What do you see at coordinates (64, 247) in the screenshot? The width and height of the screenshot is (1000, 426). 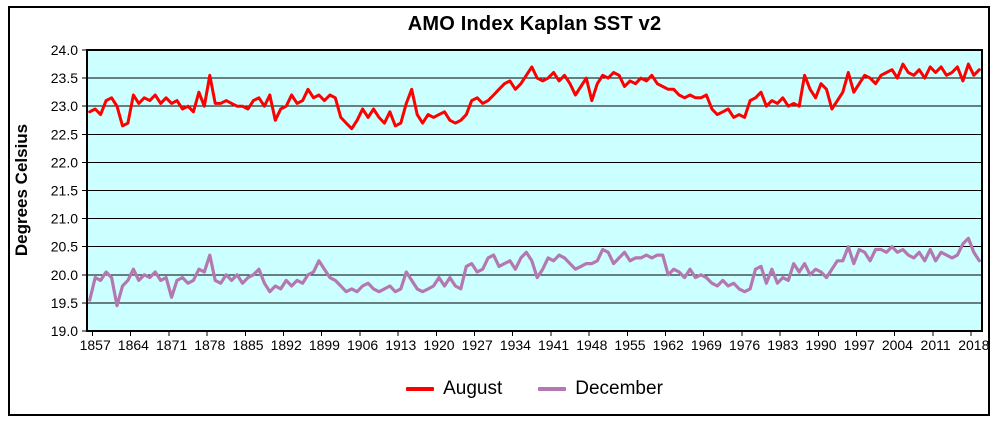 I see `y-tick-label: 20.5` at bounding box center [64, 247].